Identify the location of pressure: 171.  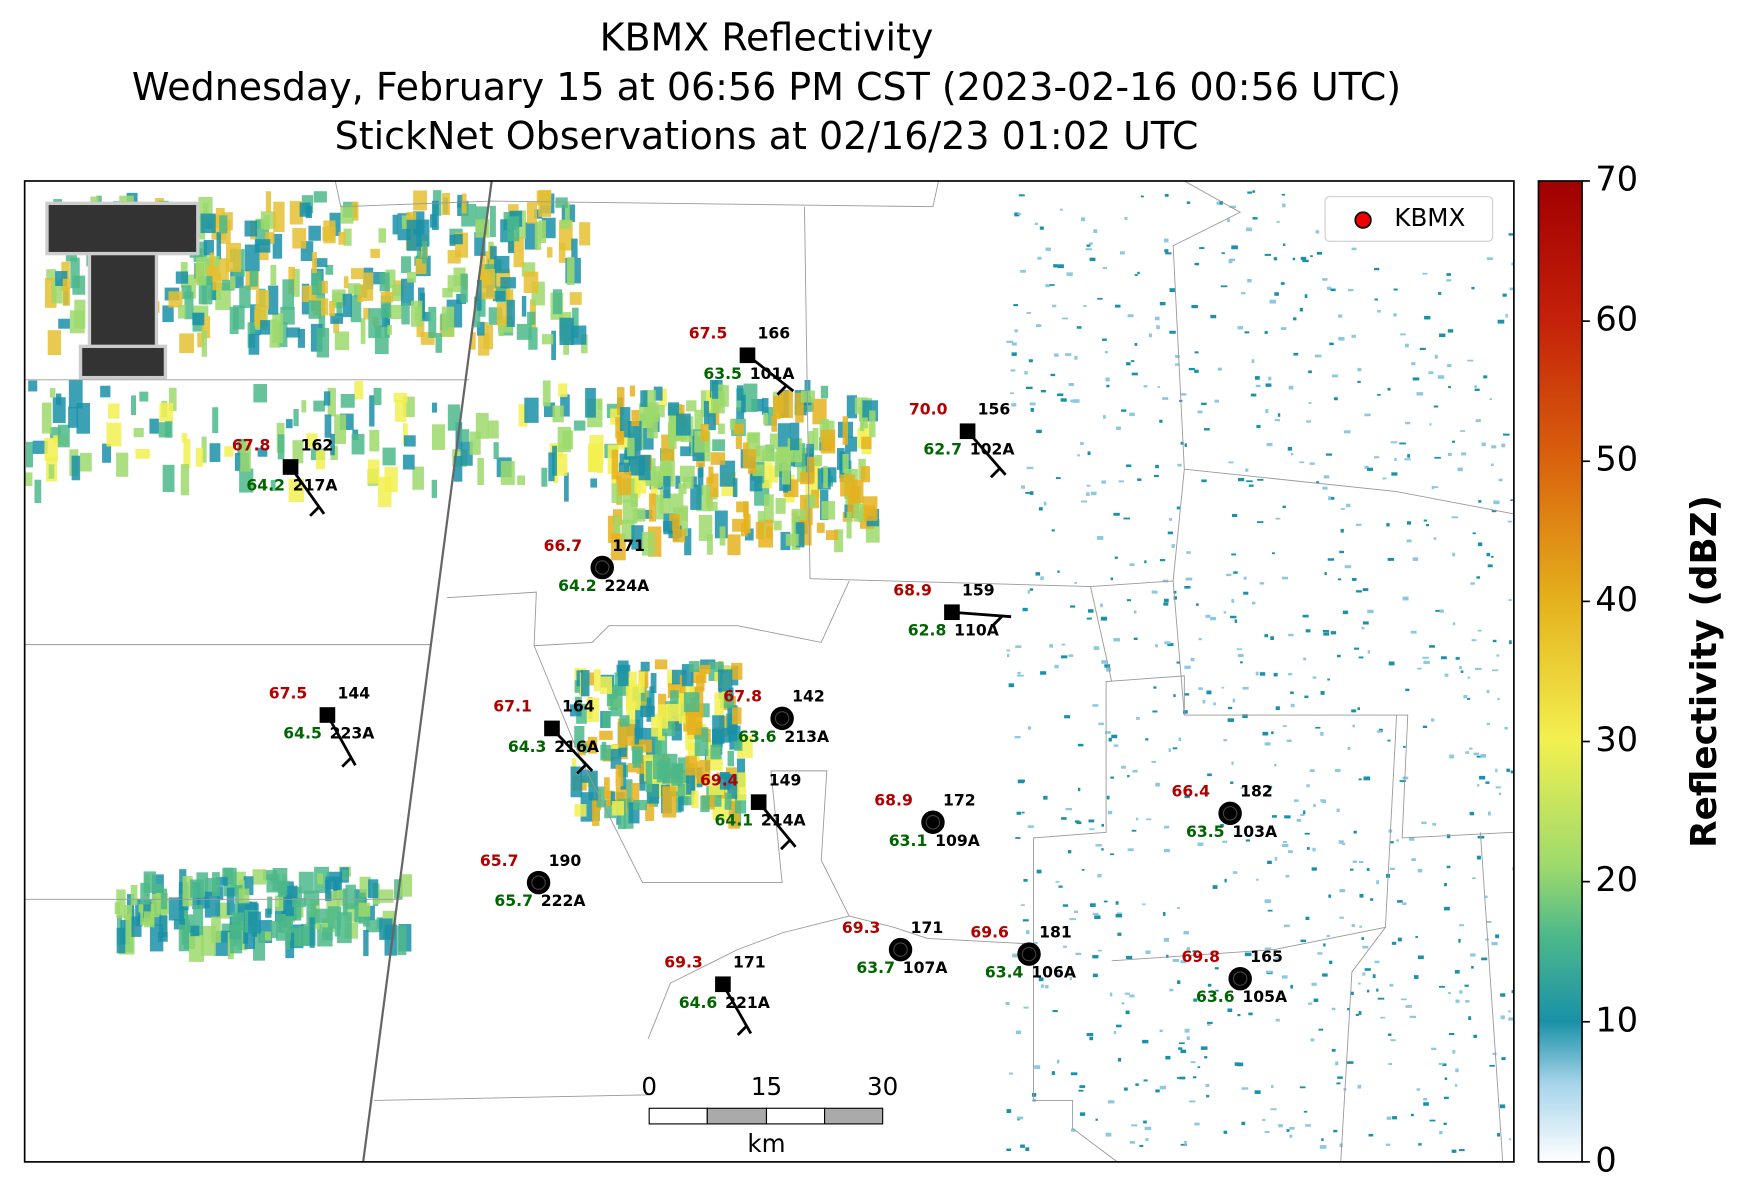
(749, 962).